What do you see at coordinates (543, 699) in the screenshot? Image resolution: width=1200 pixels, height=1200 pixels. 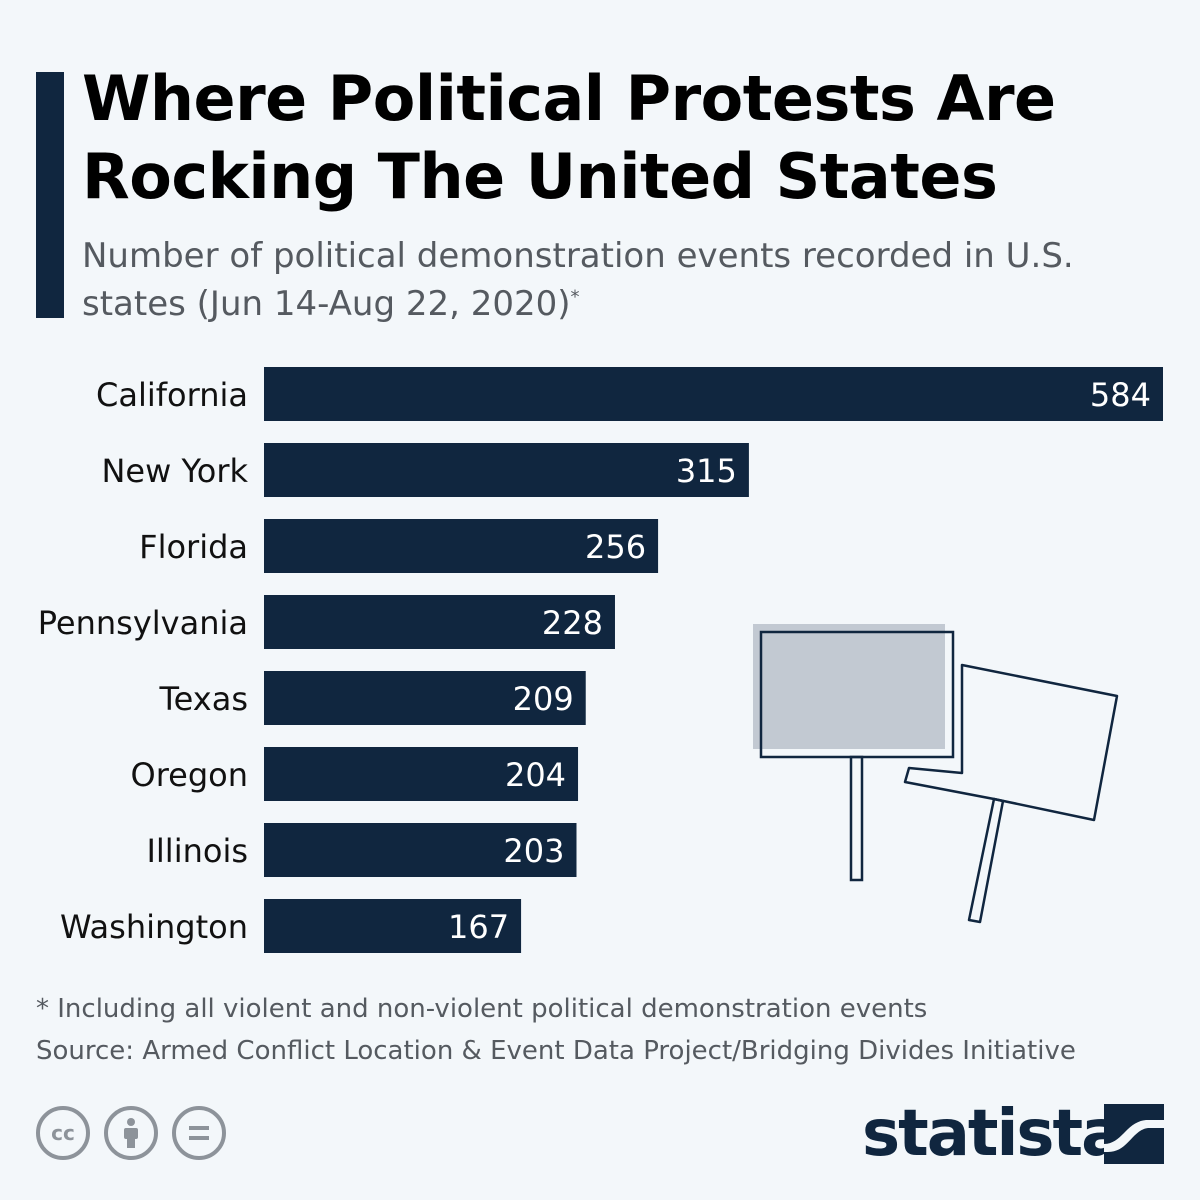 I see `value-label: 209` at bounding box center [543, 699].